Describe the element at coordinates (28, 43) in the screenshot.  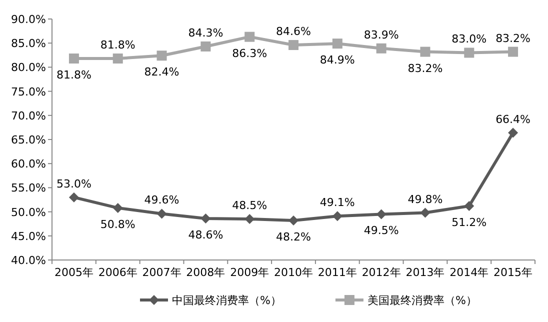
I see `y-tick-label: 85.0%` at that location.